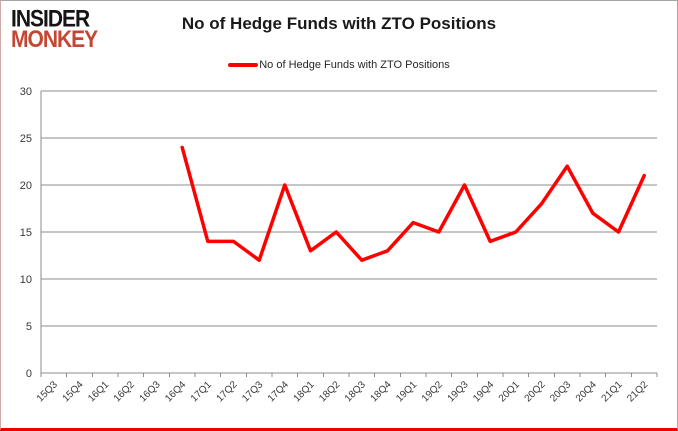  Describe the element at coordinates (535, 391) in the screenshot. I see `x-axis-tick-label: 20Q2` at that location.